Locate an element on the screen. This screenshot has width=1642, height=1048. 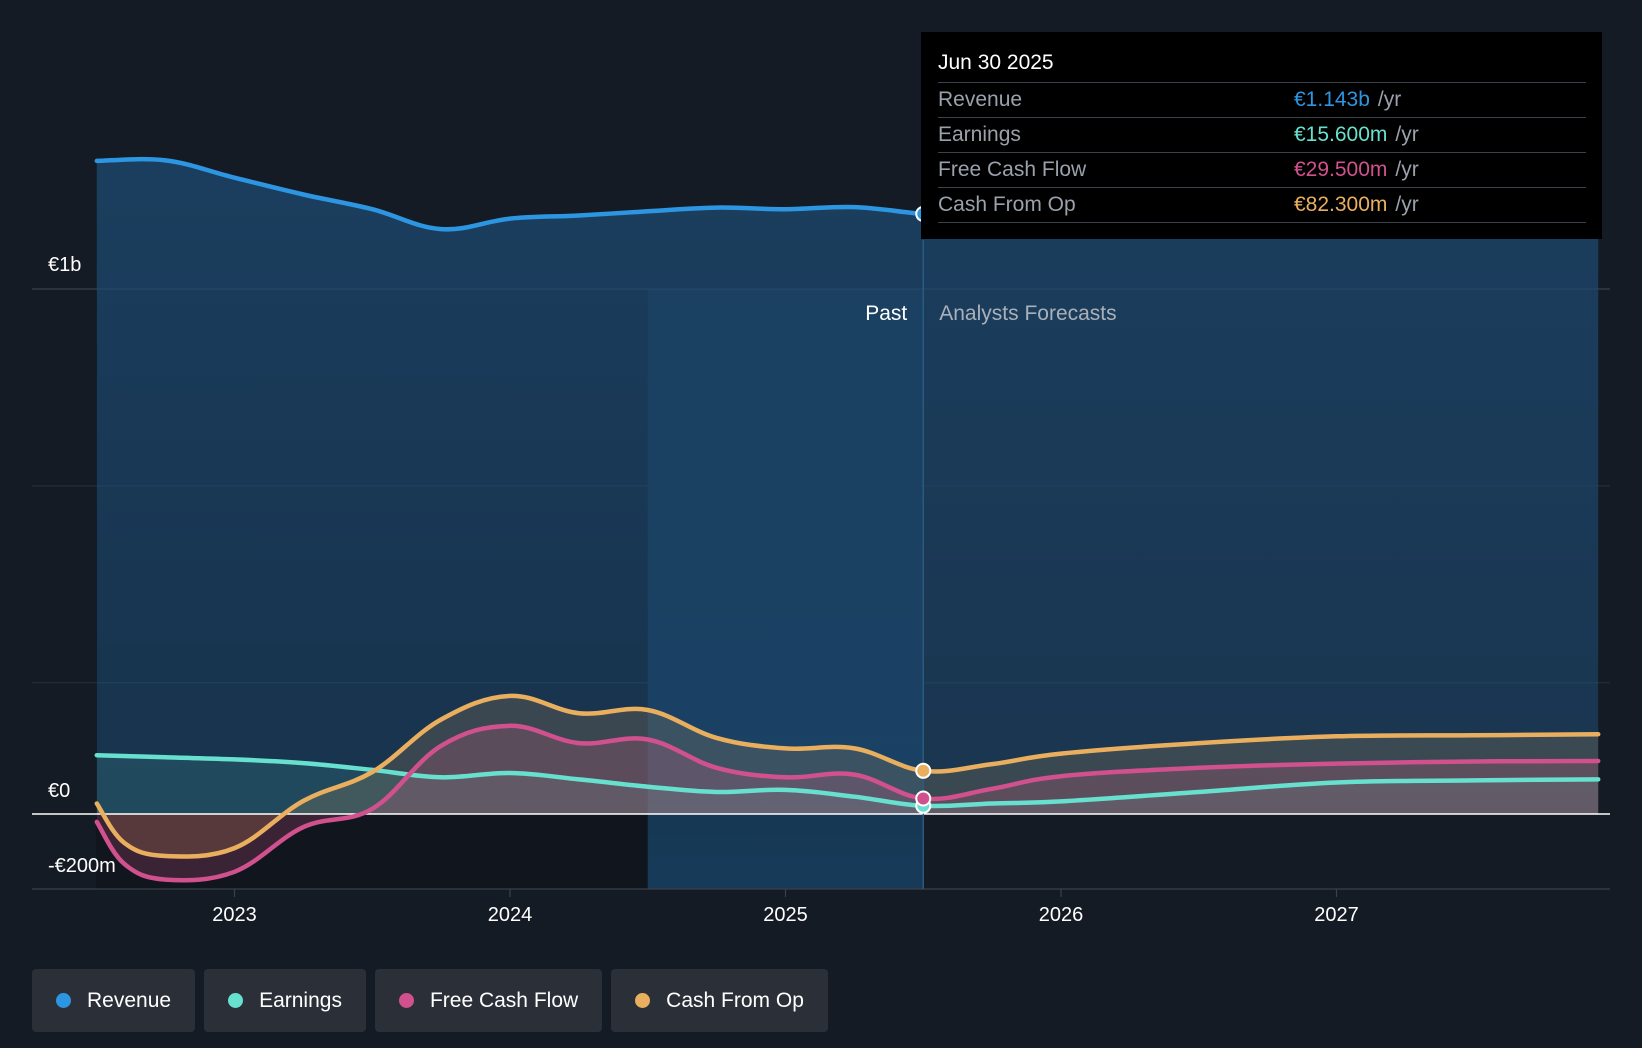
x-tick-label: 2025 is located at coordinates (785, 915).